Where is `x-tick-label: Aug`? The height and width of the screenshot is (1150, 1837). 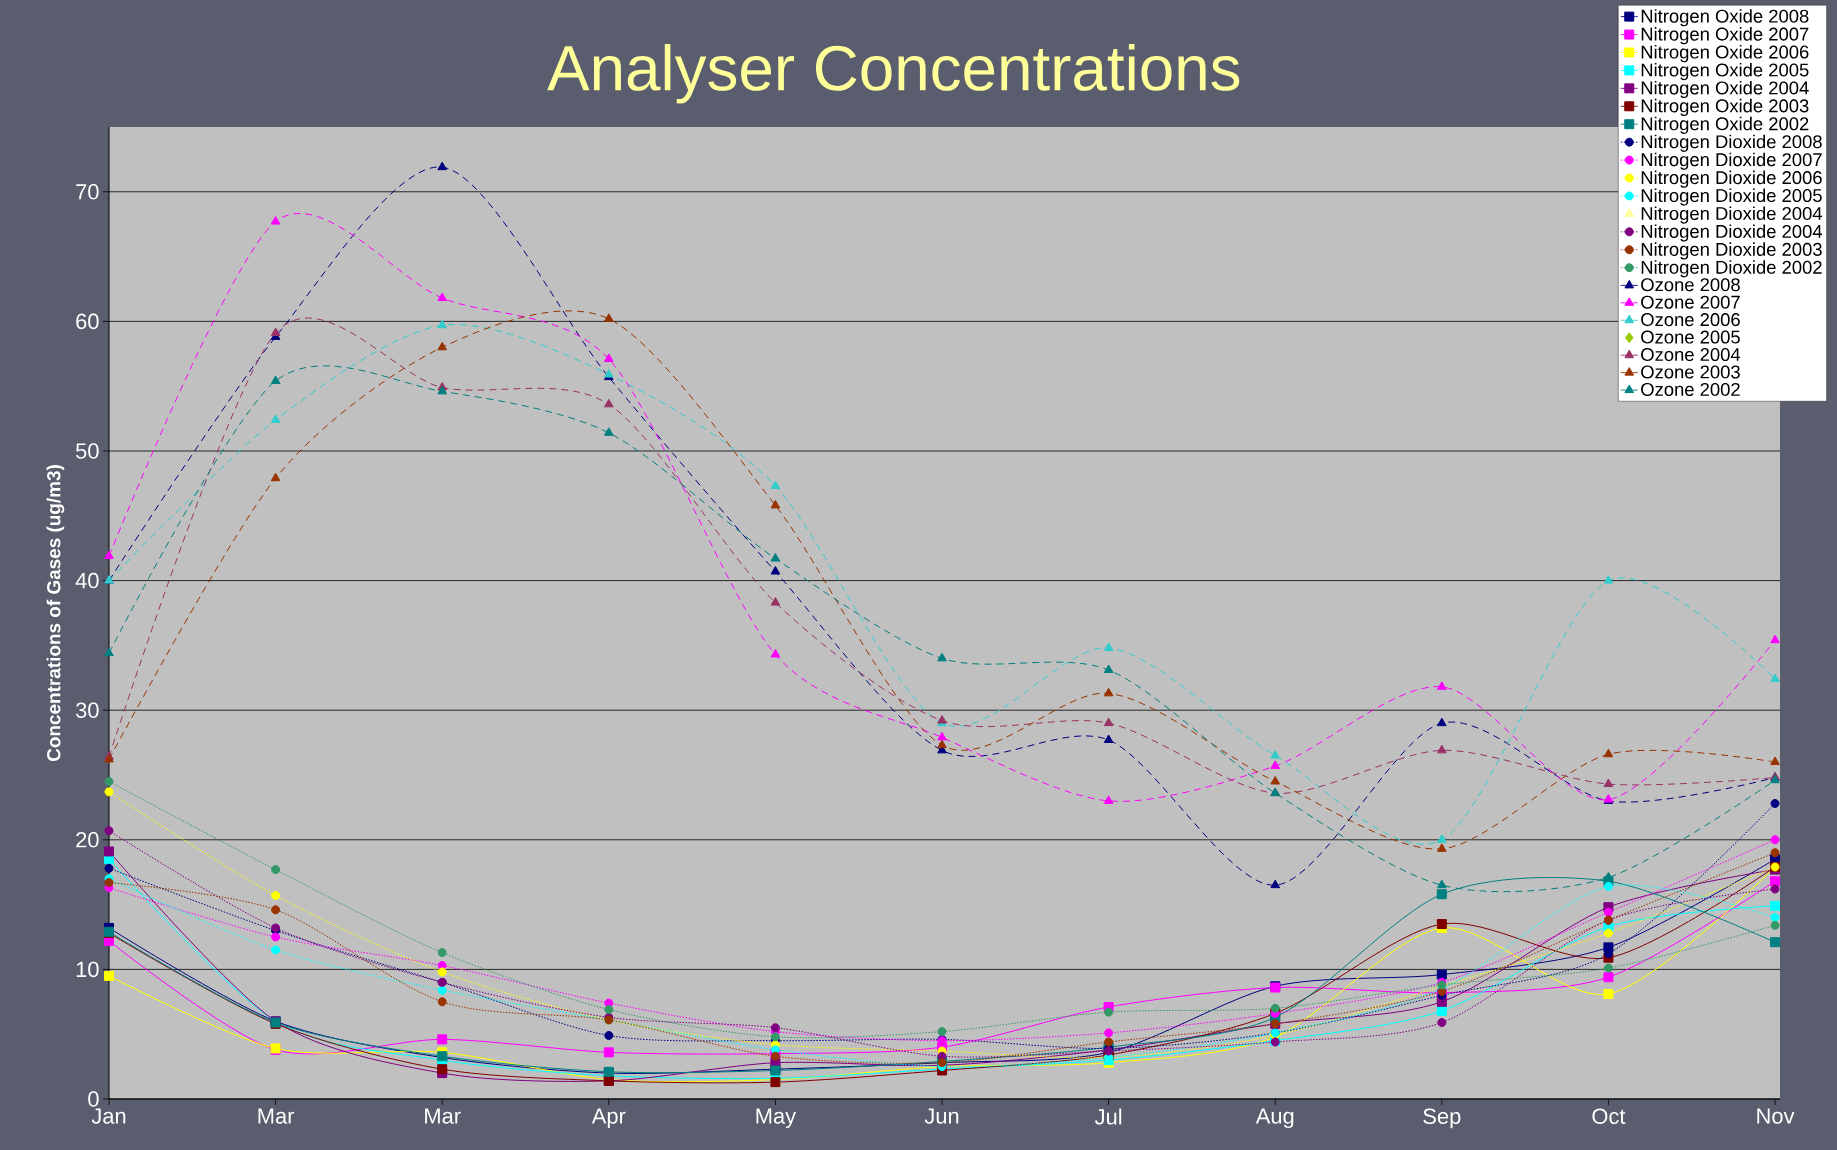 x-tick-label: Aug is located at coordinates (1274, 1118).